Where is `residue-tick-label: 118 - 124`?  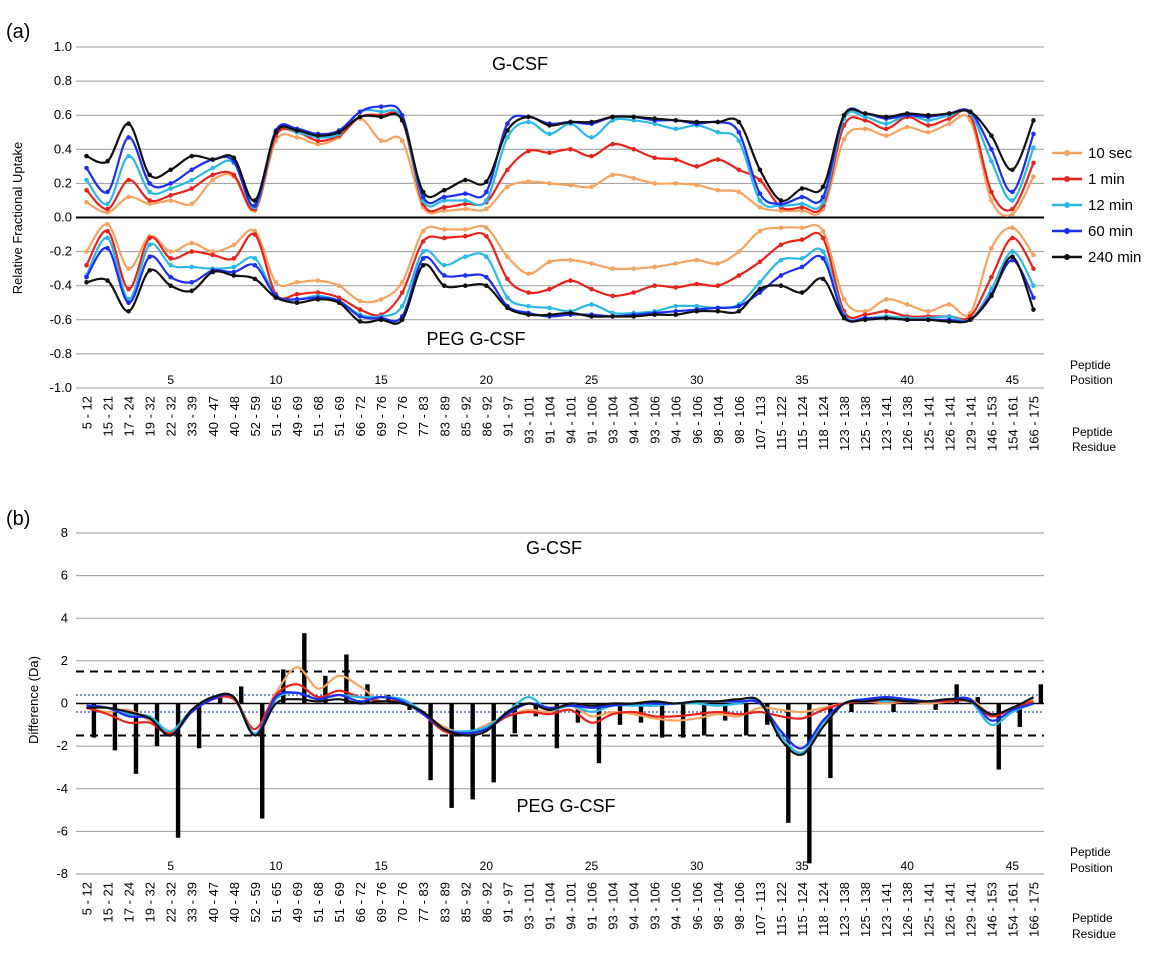 residue-tick-label: 118 - 124 is located at coordinates (823, 423).